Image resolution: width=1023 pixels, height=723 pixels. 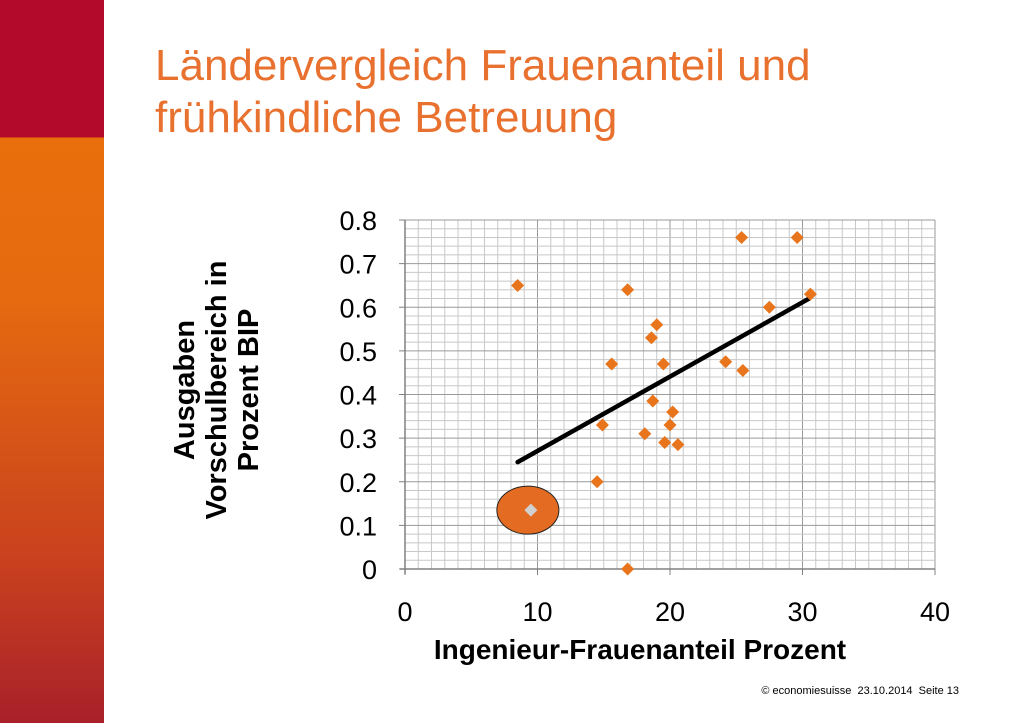 I want to click on x-tick-label: 0, so click(x=404, y=612).